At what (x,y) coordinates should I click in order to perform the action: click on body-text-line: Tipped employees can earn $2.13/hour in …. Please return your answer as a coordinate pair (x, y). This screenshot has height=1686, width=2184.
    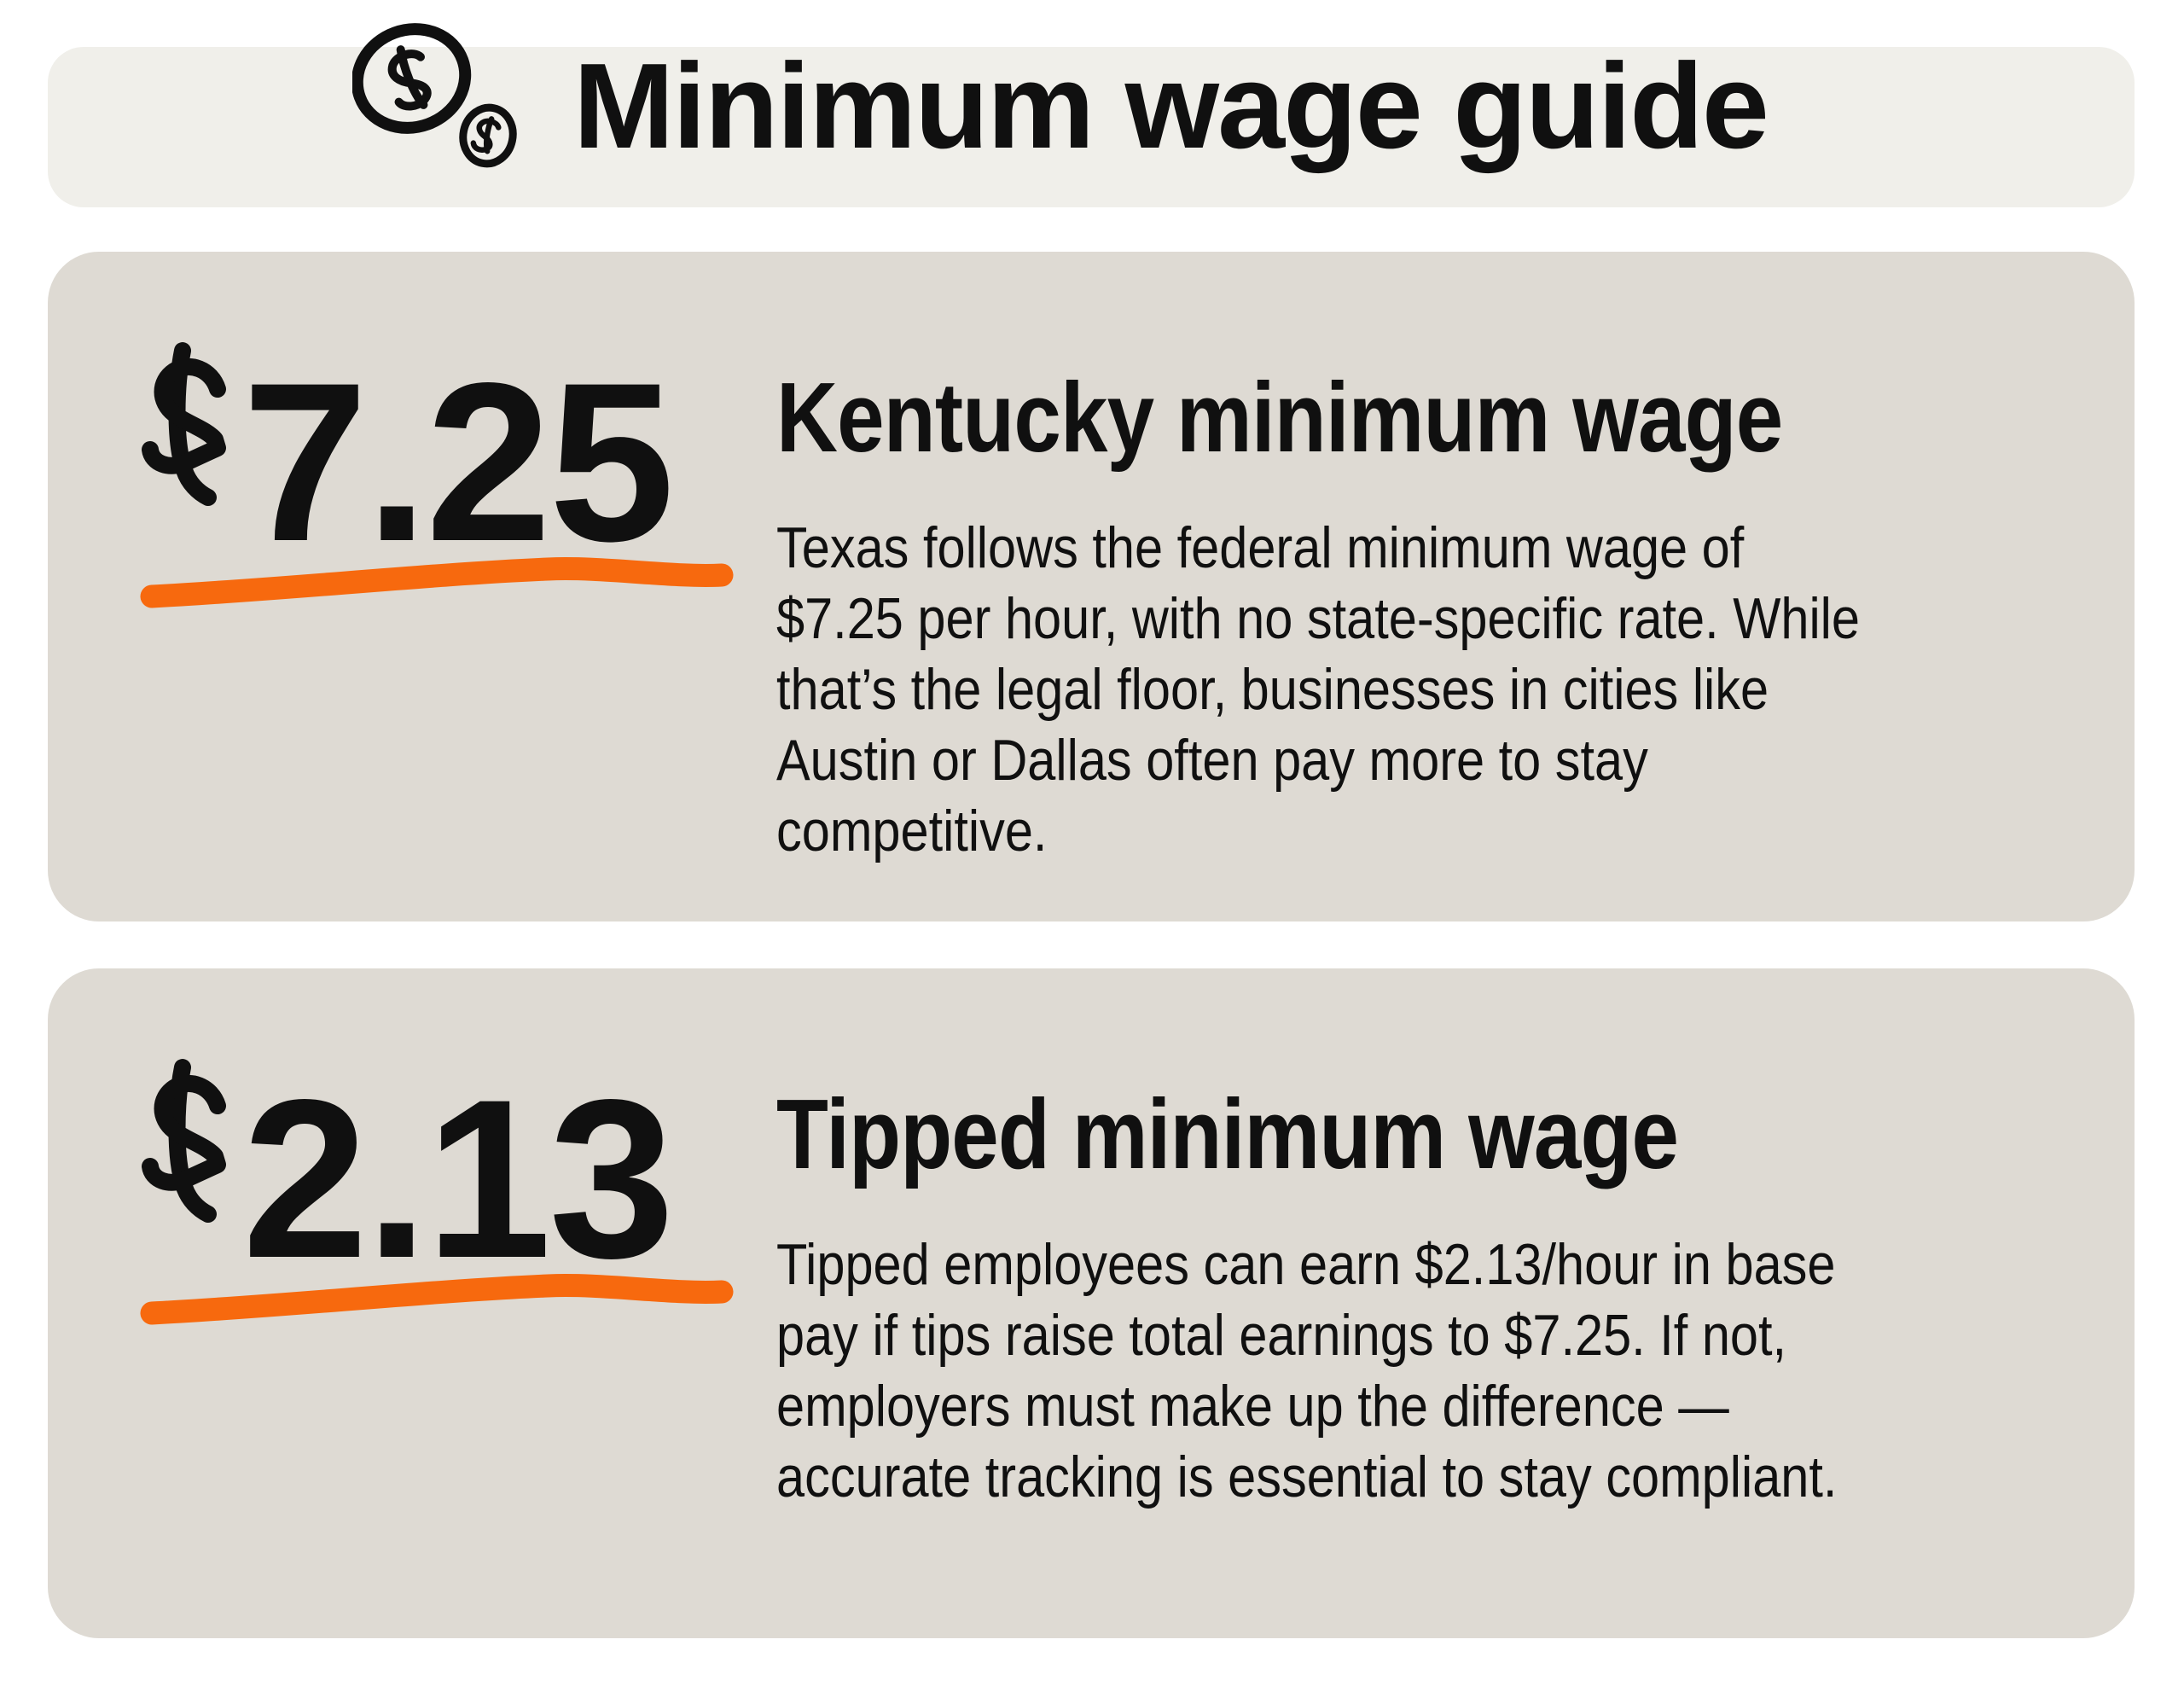
    Looking at the image, I should click on (1306, 1264).